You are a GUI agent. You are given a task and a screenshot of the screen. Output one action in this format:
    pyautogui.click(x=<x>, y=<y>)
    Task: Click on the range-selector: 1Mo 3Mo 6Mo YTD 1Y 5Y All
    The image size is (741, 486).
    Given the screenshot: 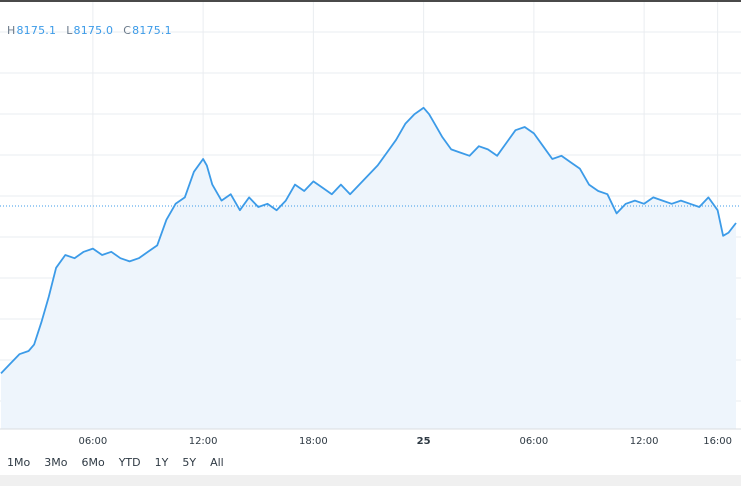 What is the action you would take?
    pyautogui.click(x=370, y=462)
    